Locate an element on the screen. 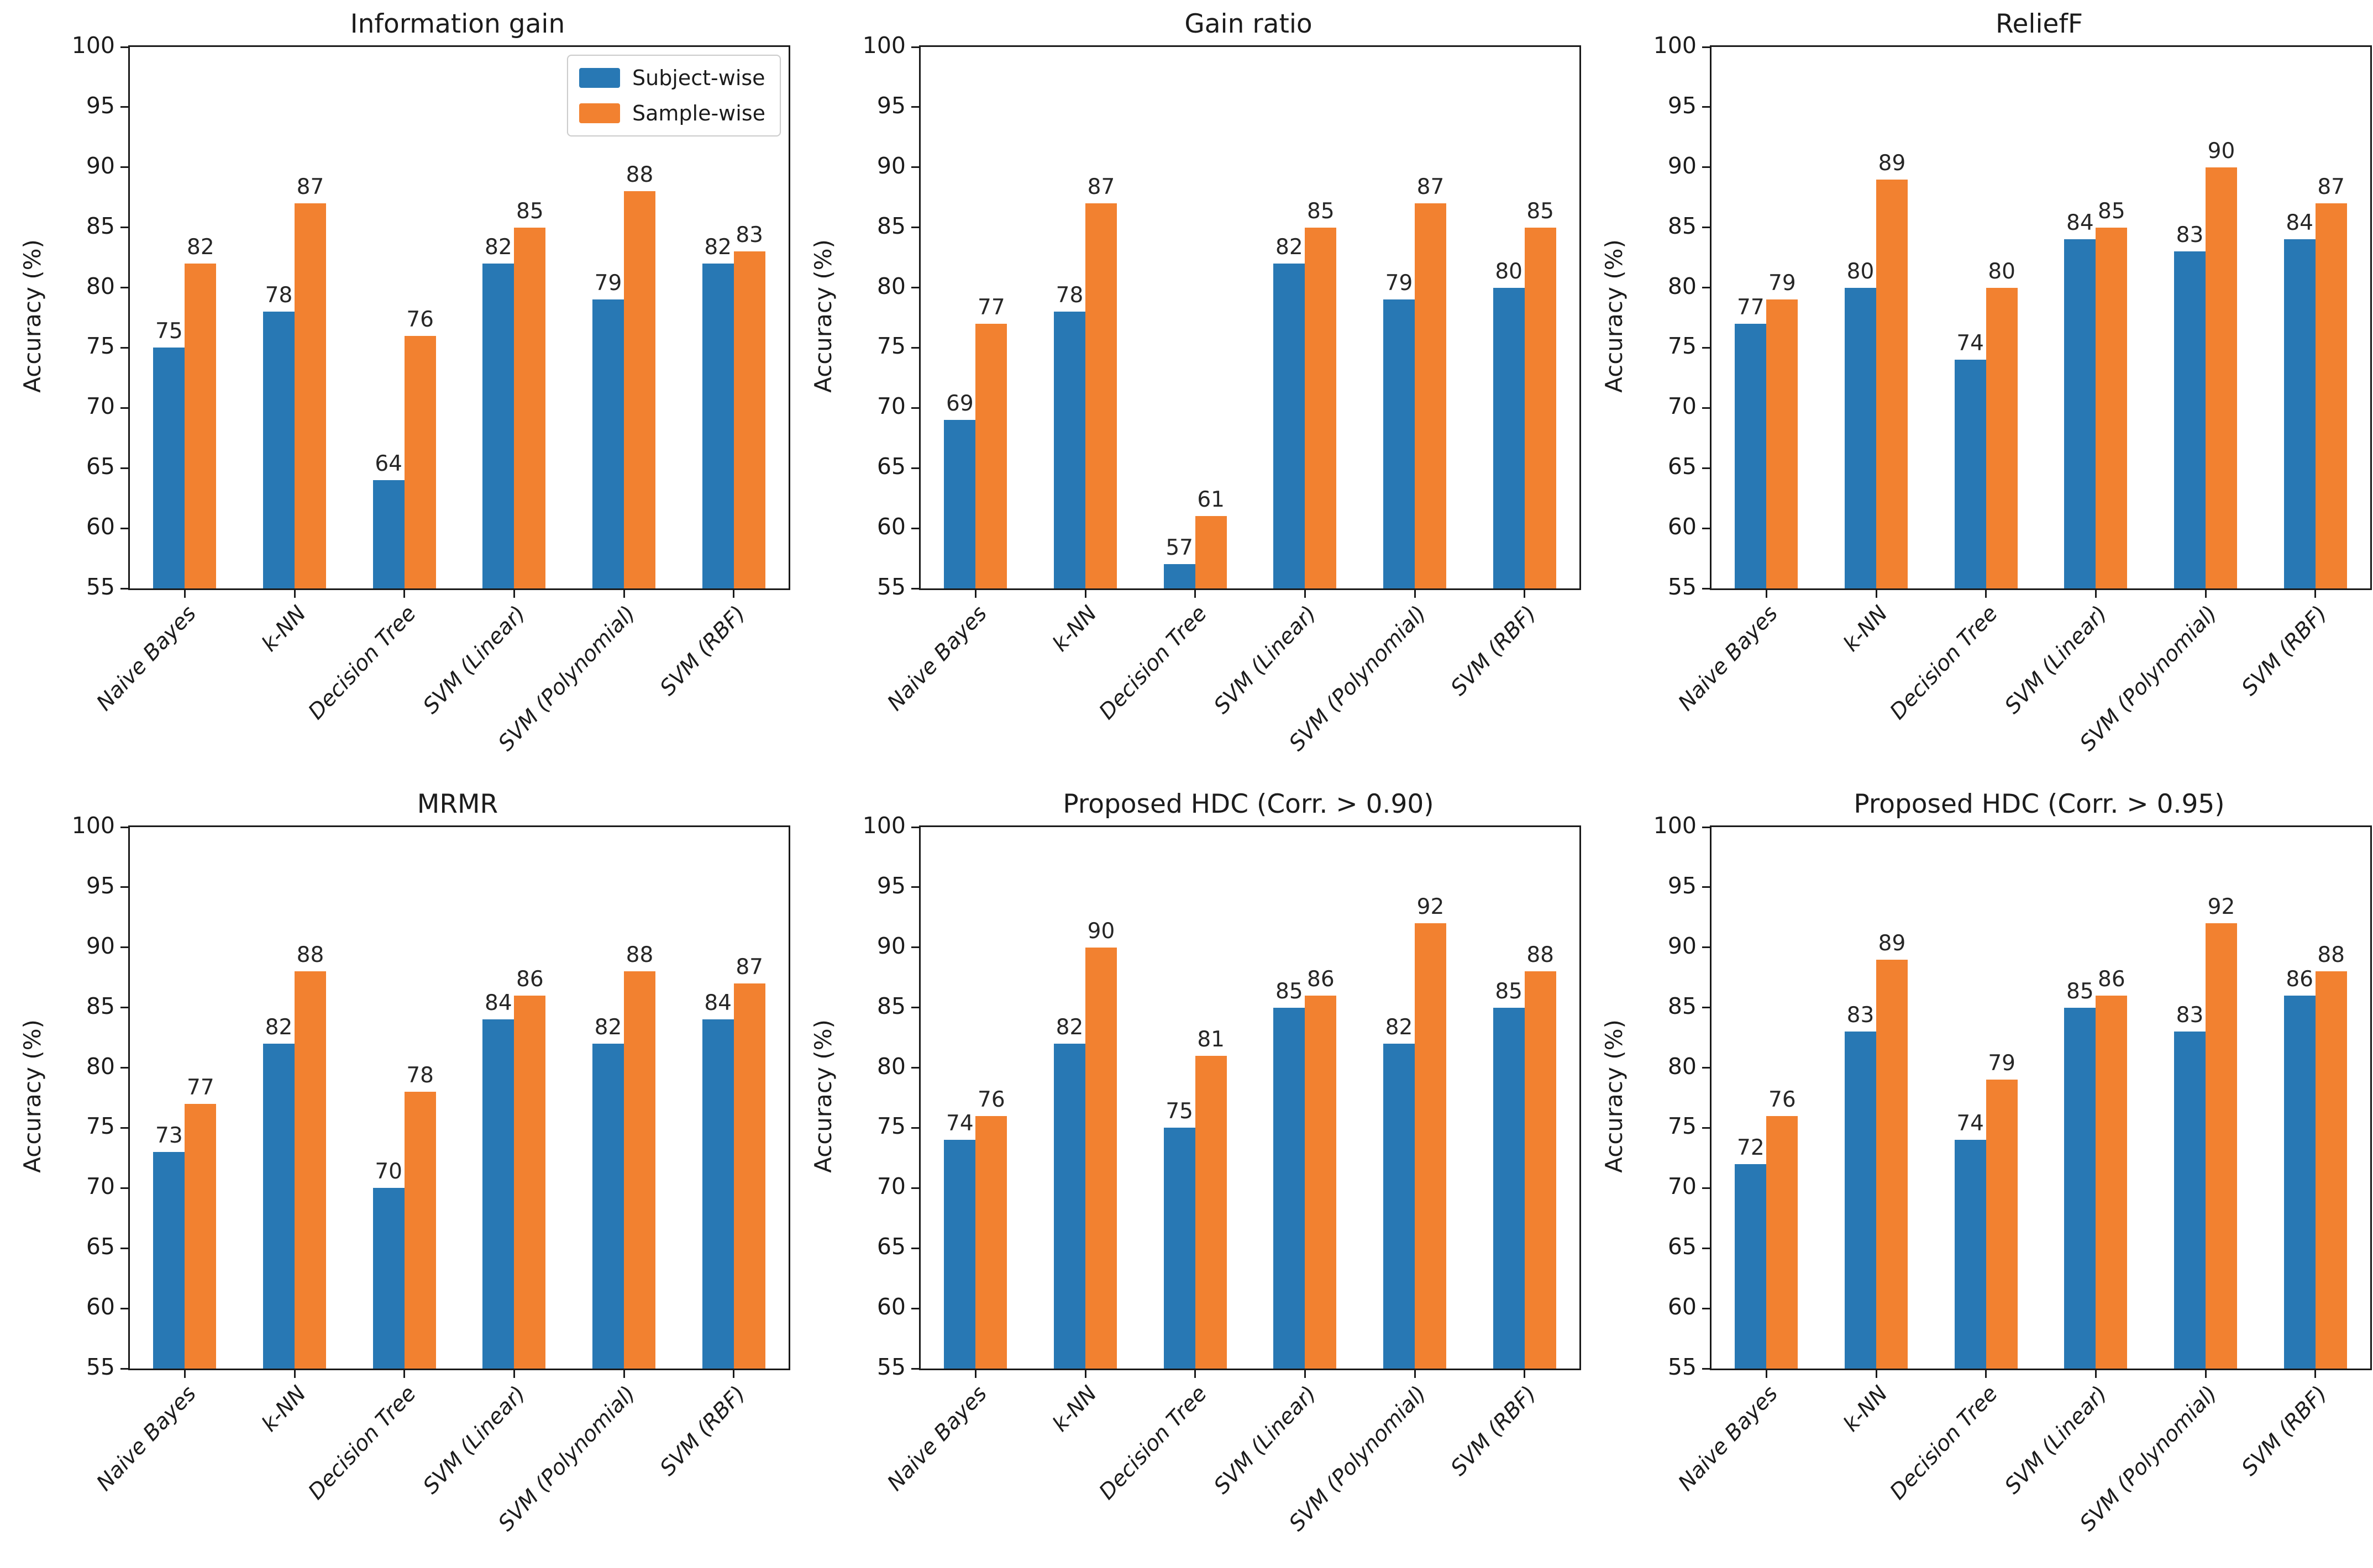 Image resolution: width=2373 pixels, height=1568 pixels. bar-value-label: 75 is located at coordinates (1180, 1111).